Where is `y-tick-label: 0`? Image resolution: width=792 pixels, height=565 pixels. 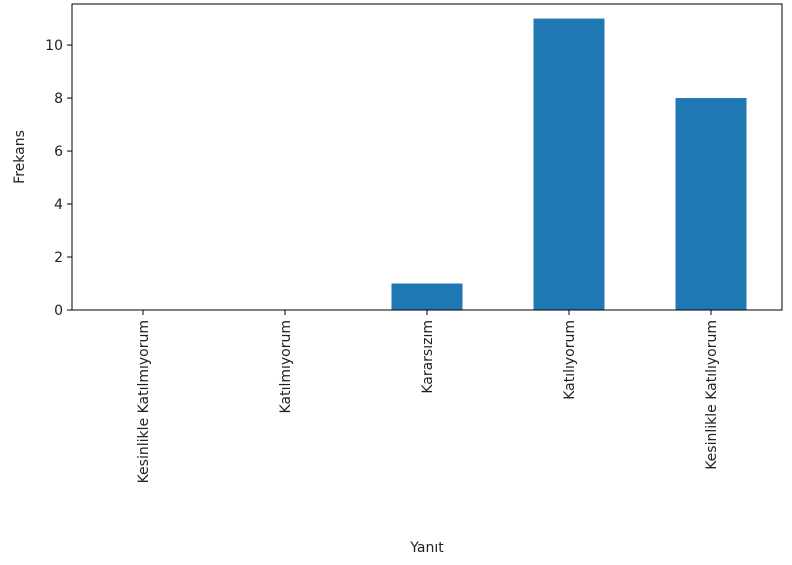
y-tick-label: 0 is located at coordinates (58, 311).